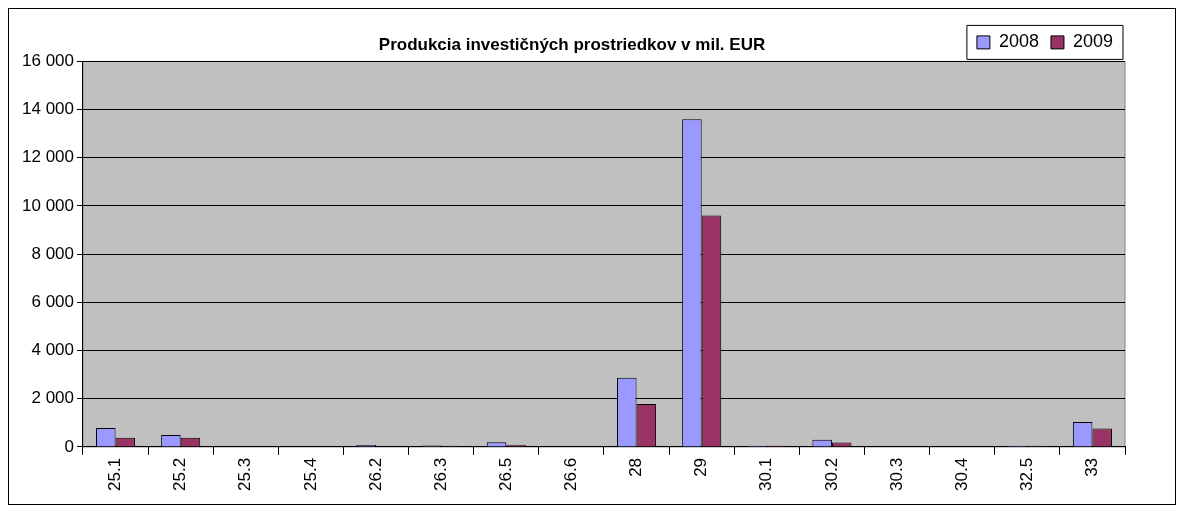 The height and width of the screenshot is (513, 1184). What do you see at coordinates (1026, 474) in the screenshot?
I see `x-tick-label: 32.5` at bounding box center [1026, 474].